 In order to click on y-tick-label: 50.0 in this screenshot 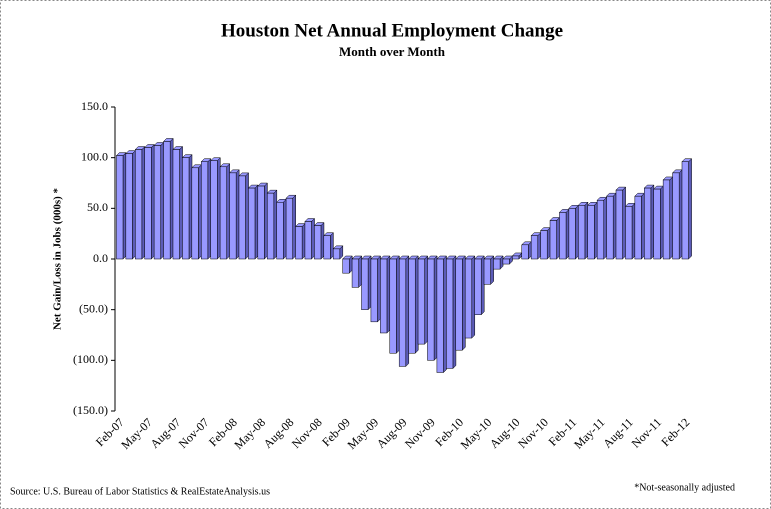, I will do `click(97, 207)`.